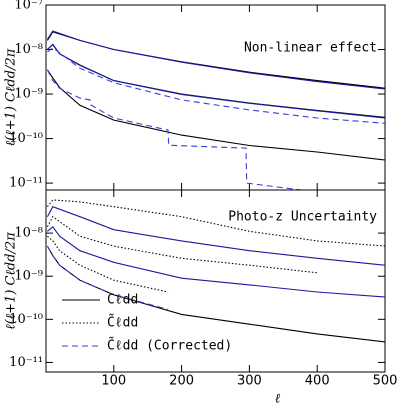  I want to click on legend-label: C̃ℓdd (Corrected), so click(169, 345).